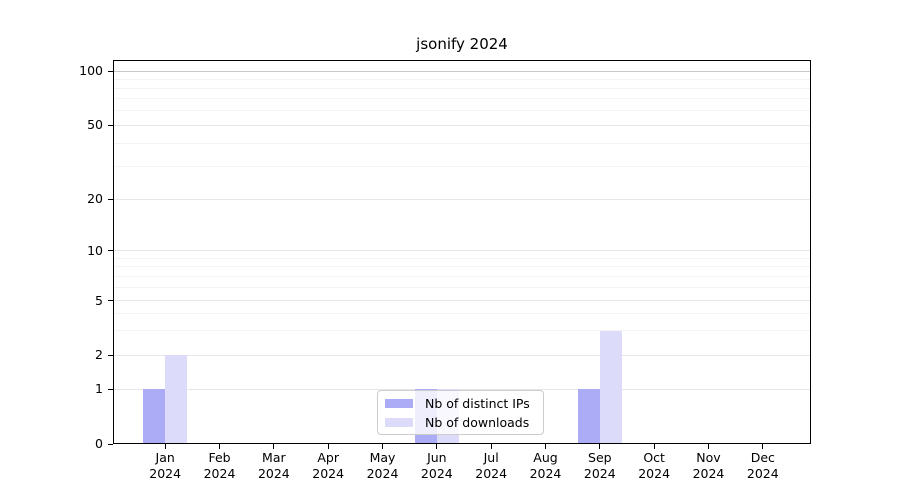  I want to click on x-tick-label: Mar 2024, so click(273, 465).